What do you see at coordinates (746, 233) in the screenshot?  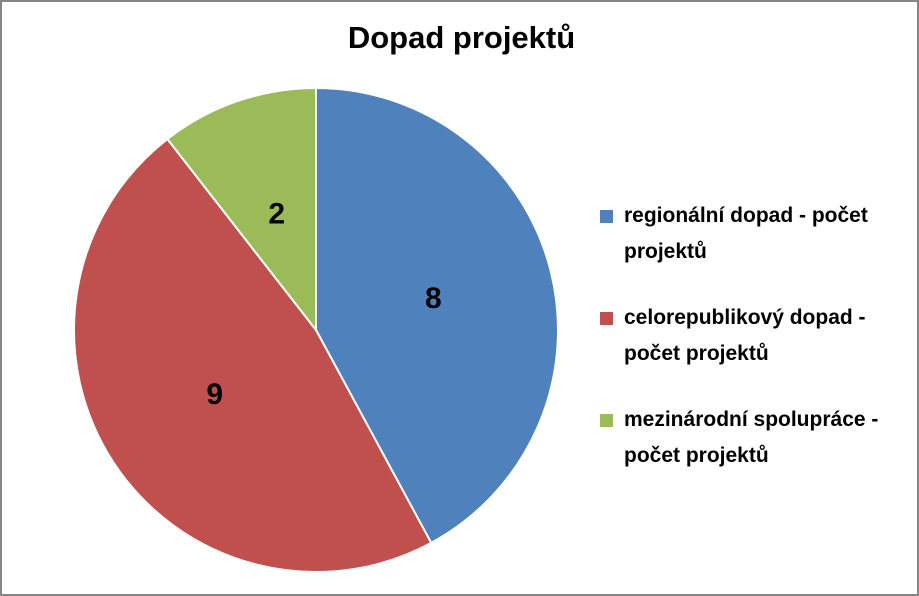 I see `legend-label: regionální dopad - počet projektů` at bounding box center [746, 233].